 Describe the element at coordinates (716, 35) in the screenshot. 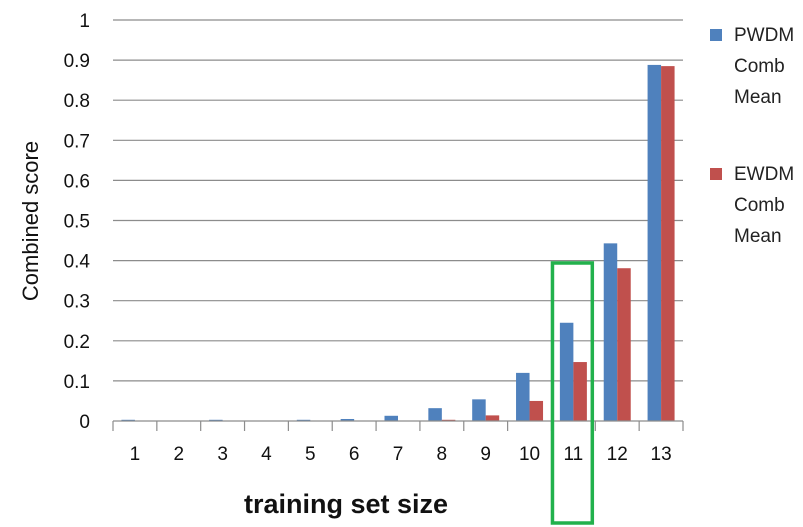

I see `legend-swatch-pwdm` at that location.